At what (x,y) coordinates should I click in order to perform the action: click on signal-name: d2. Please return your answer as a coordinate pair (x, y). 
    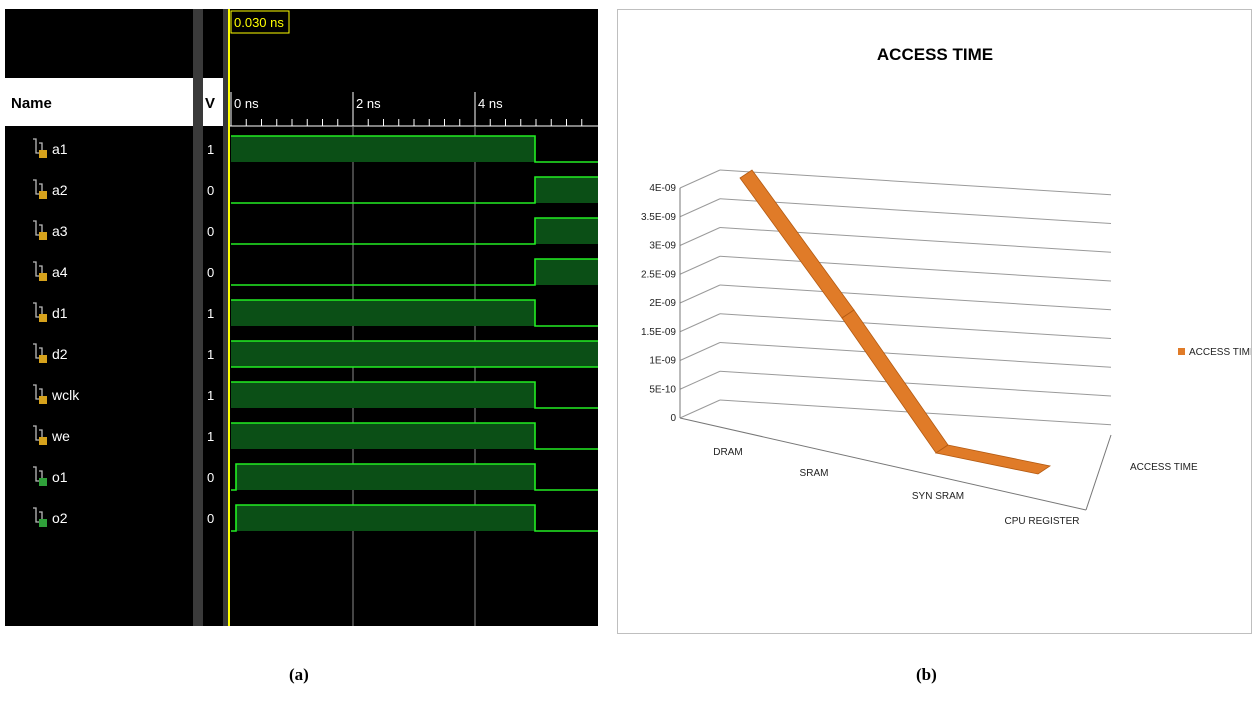
    Looking at the image, I should click on (60, 354).